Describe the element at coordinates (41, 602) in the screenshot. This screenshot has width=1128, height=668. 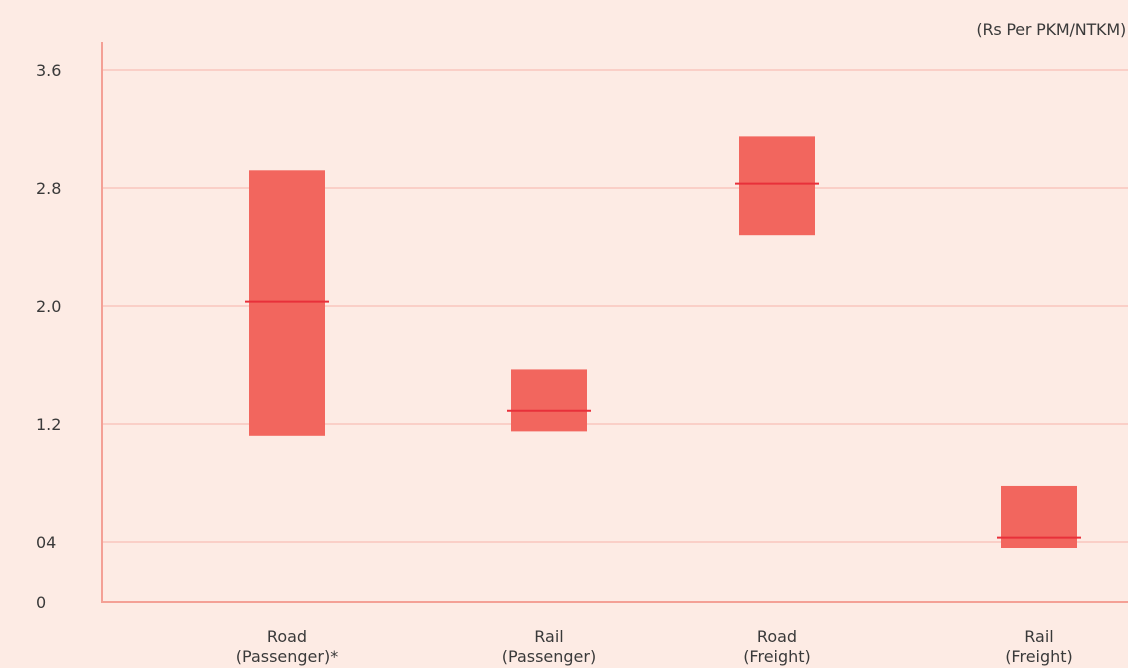
I see `y-tick-label: 0` at that location.